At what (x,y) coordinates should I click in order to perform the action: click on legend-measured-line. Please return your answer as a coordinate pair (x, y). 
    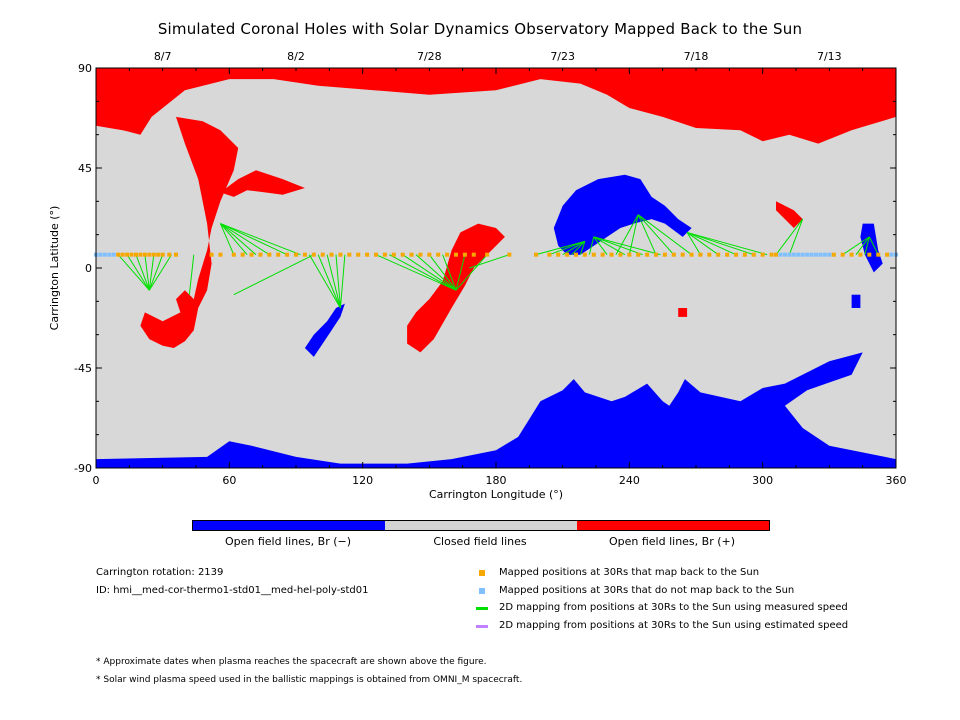
    Looking at the image, I should click on (482, 608).